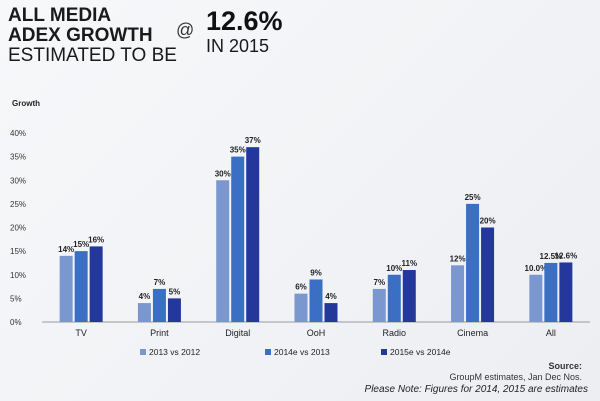  What do you see at coordinates (409, 263) in the screenshot?
I see `data-label: 11%` at bounding box center [409, 263].